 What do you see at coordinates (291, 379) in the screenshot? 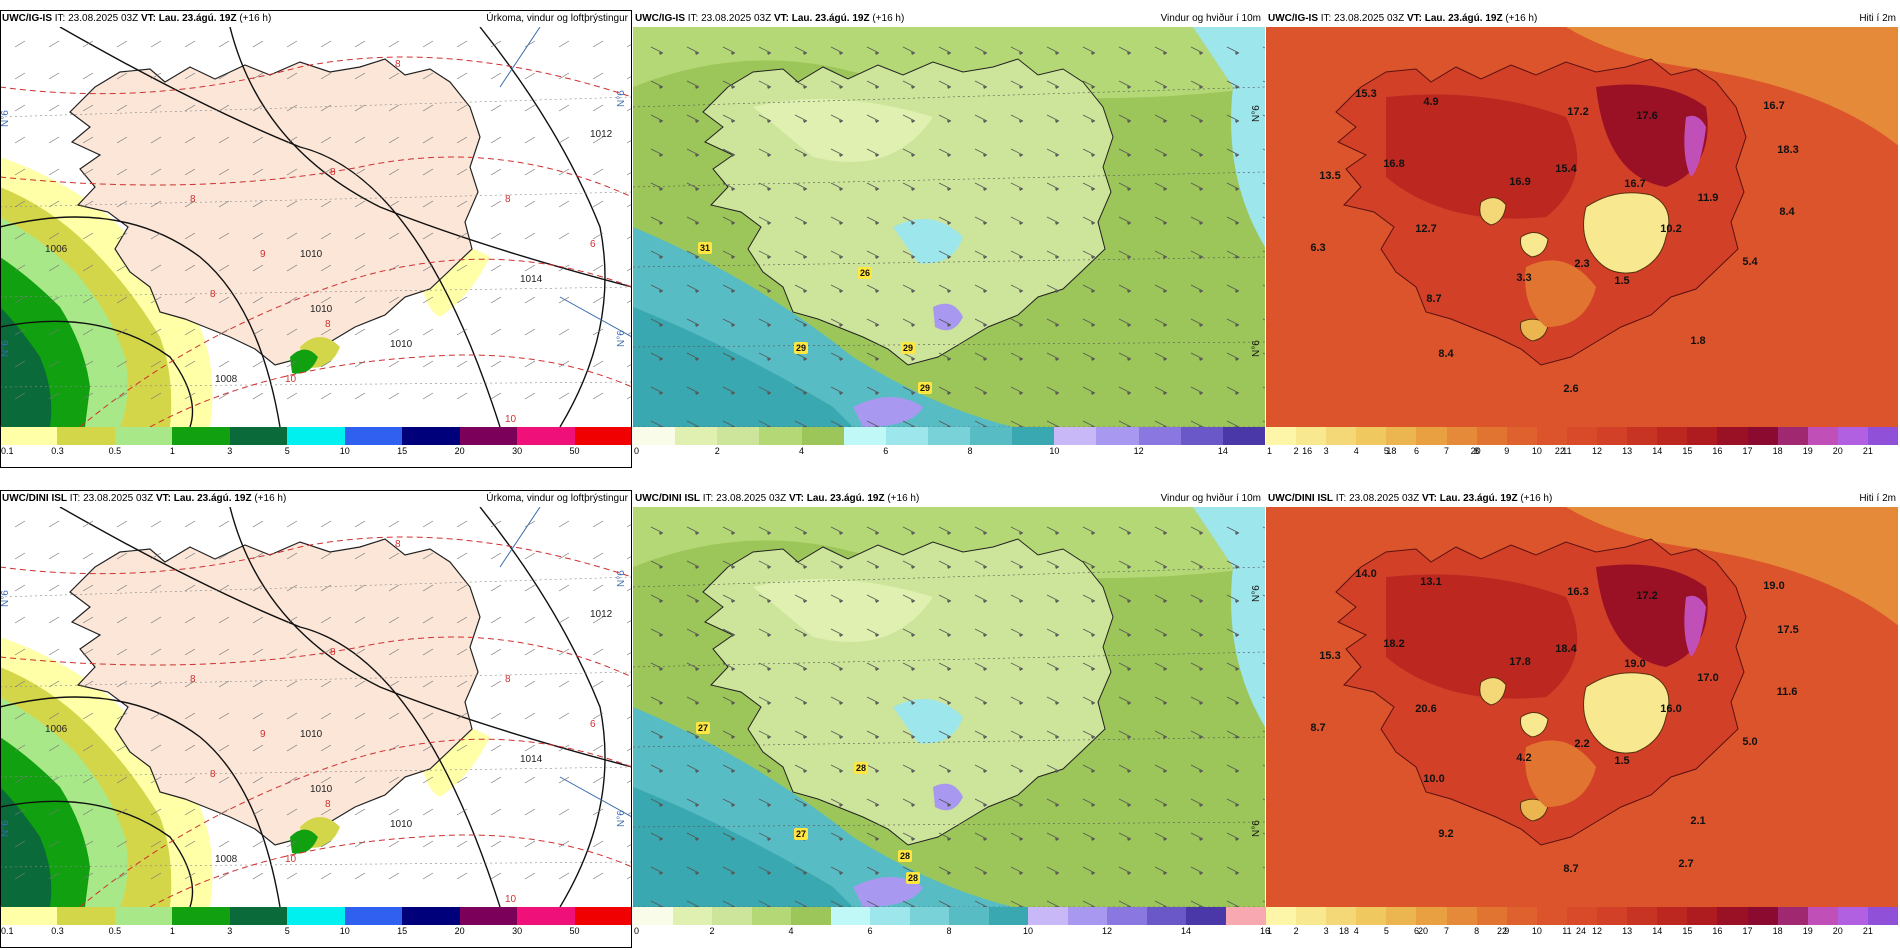
I see `thickness-label: 10` at bounding box center [291, 379].